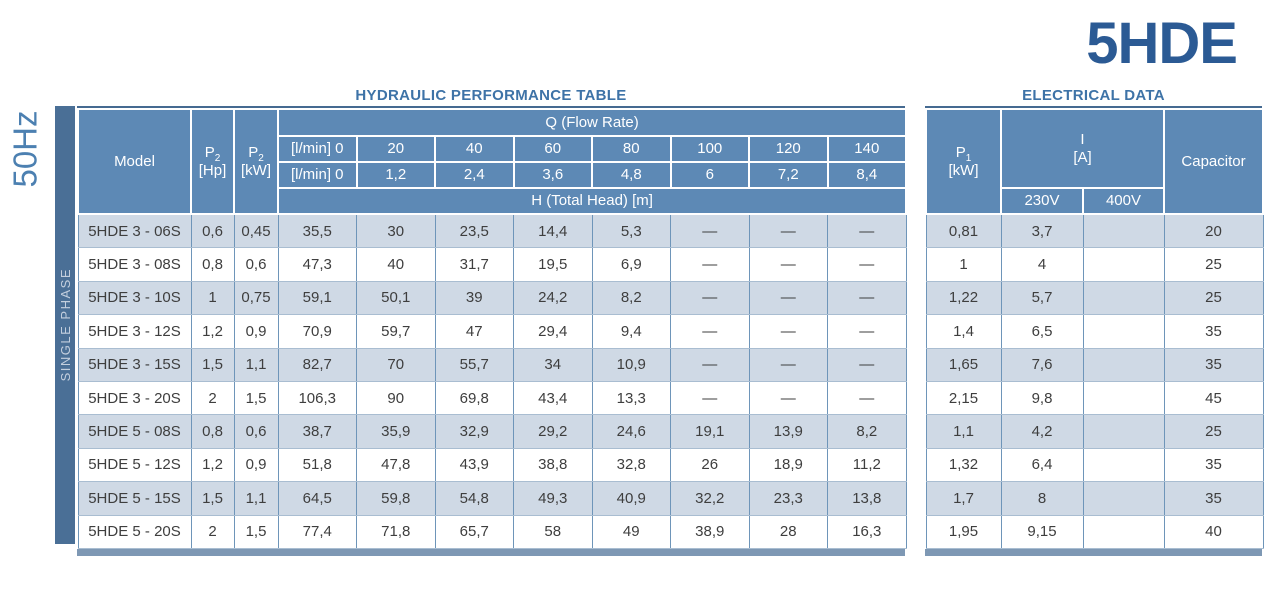  Describe the element at coordinates (631, 364) in the screenshot. I see `head-value-cell: 10,9` at that location.